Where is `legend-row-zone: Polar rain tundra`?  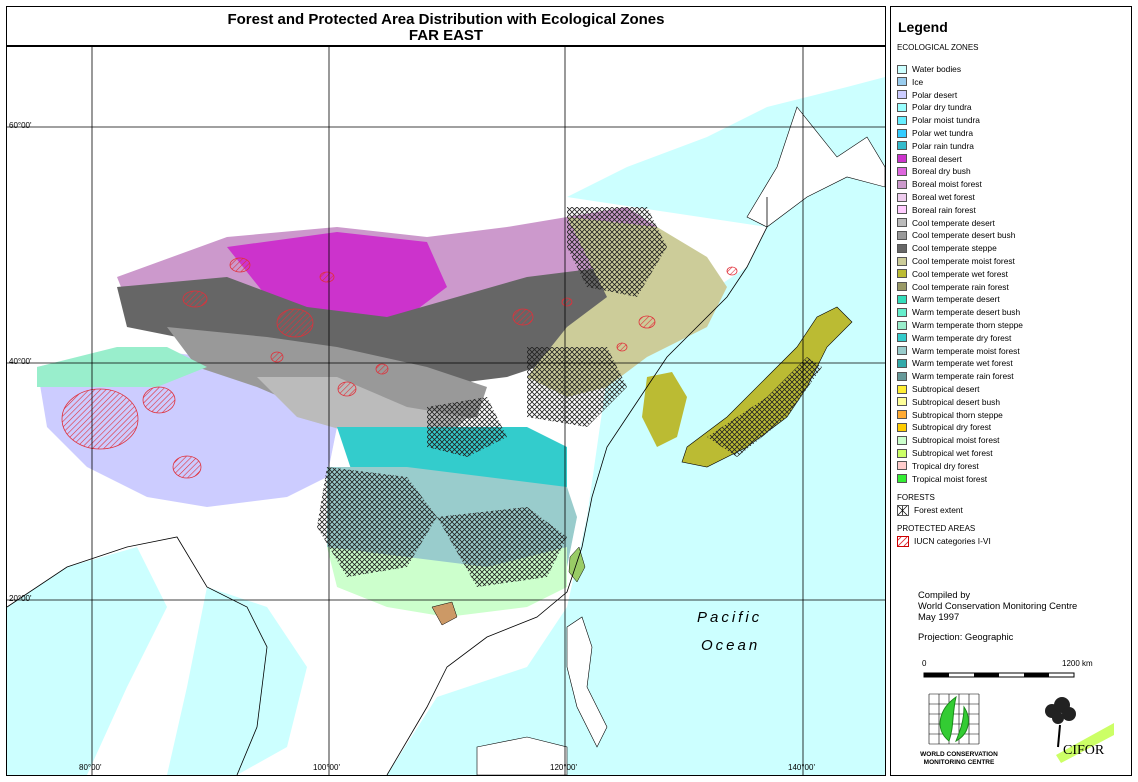 legend-row-zone: Polar rain tundra is located at coordinates (935, 146).